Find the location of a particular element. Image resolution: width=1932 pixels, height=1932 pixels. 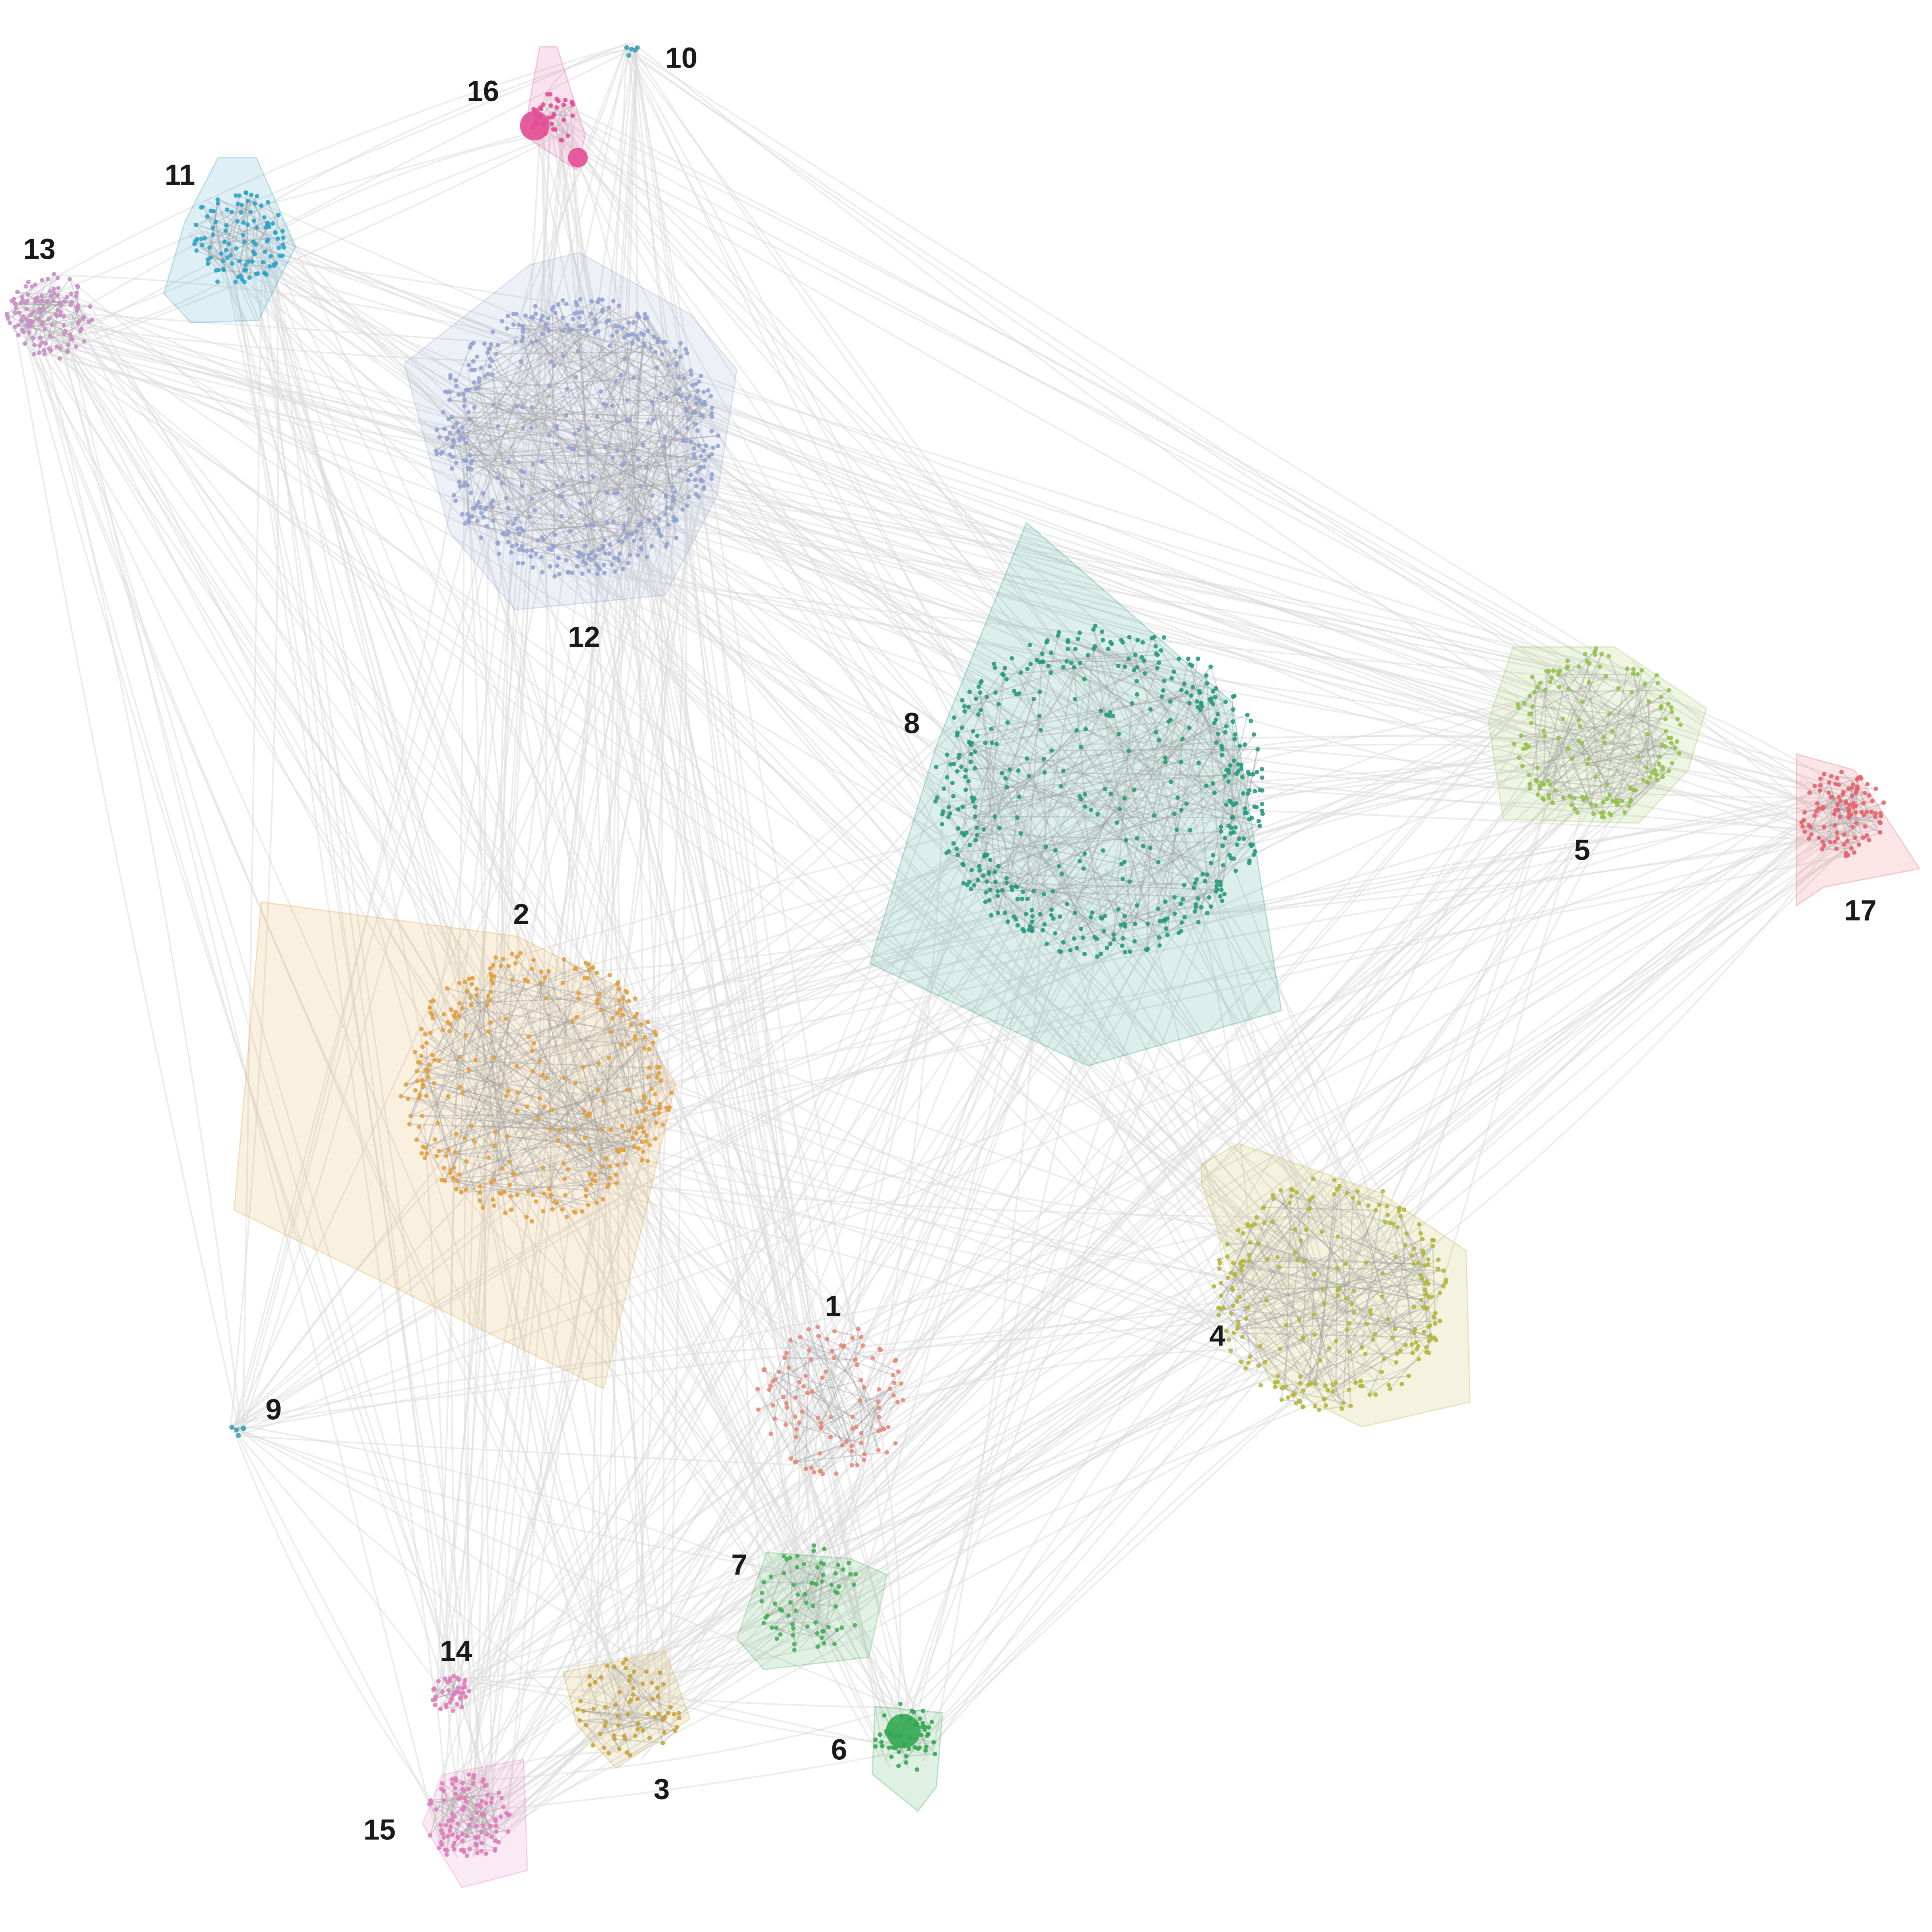

cluster-3-node is located at coordinates (658, 1713).